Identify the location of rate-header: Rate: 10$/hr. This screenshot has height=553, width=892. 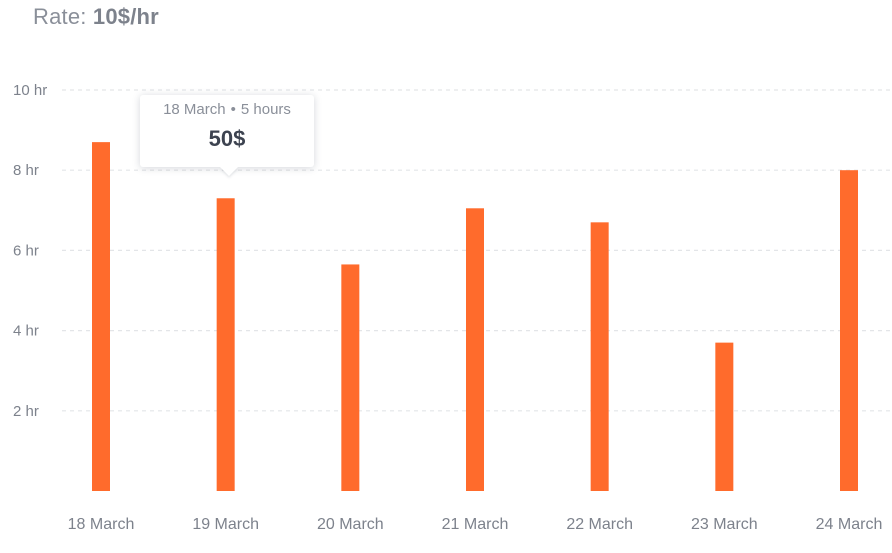
(96, 17).